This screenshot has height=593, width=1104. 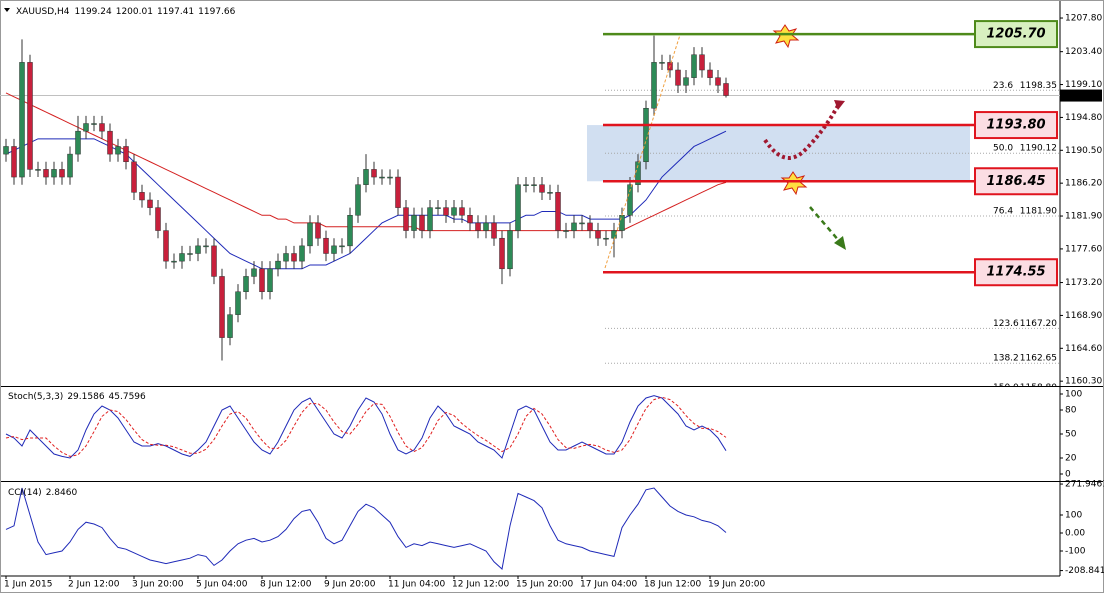 I want to click on last-low: 1197.41, so click(x=175, y=12).